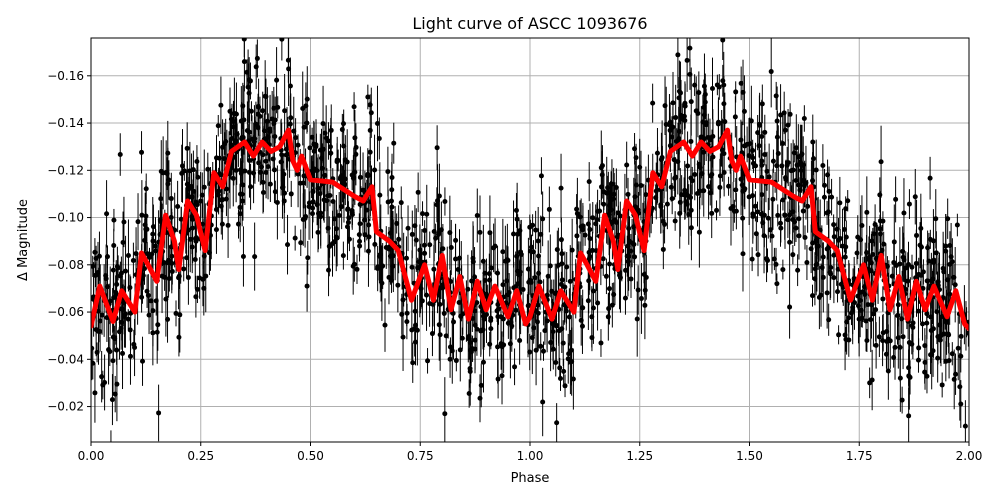 This screenshot has height=504, width=1000. Describe the element at coordinates (529, 23) in the screenshot. I see `chart-title: Light curve of ASCC 1093676` at that location.